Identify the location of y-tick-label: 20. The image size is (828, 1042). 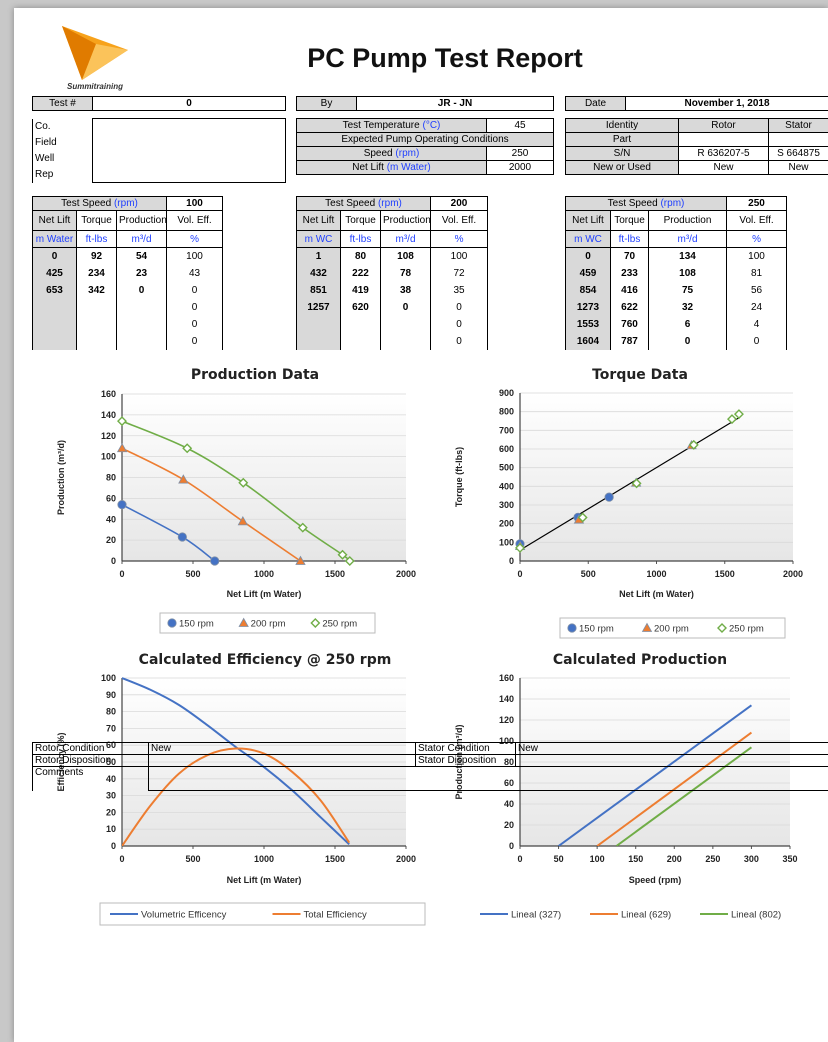
(111, 812).